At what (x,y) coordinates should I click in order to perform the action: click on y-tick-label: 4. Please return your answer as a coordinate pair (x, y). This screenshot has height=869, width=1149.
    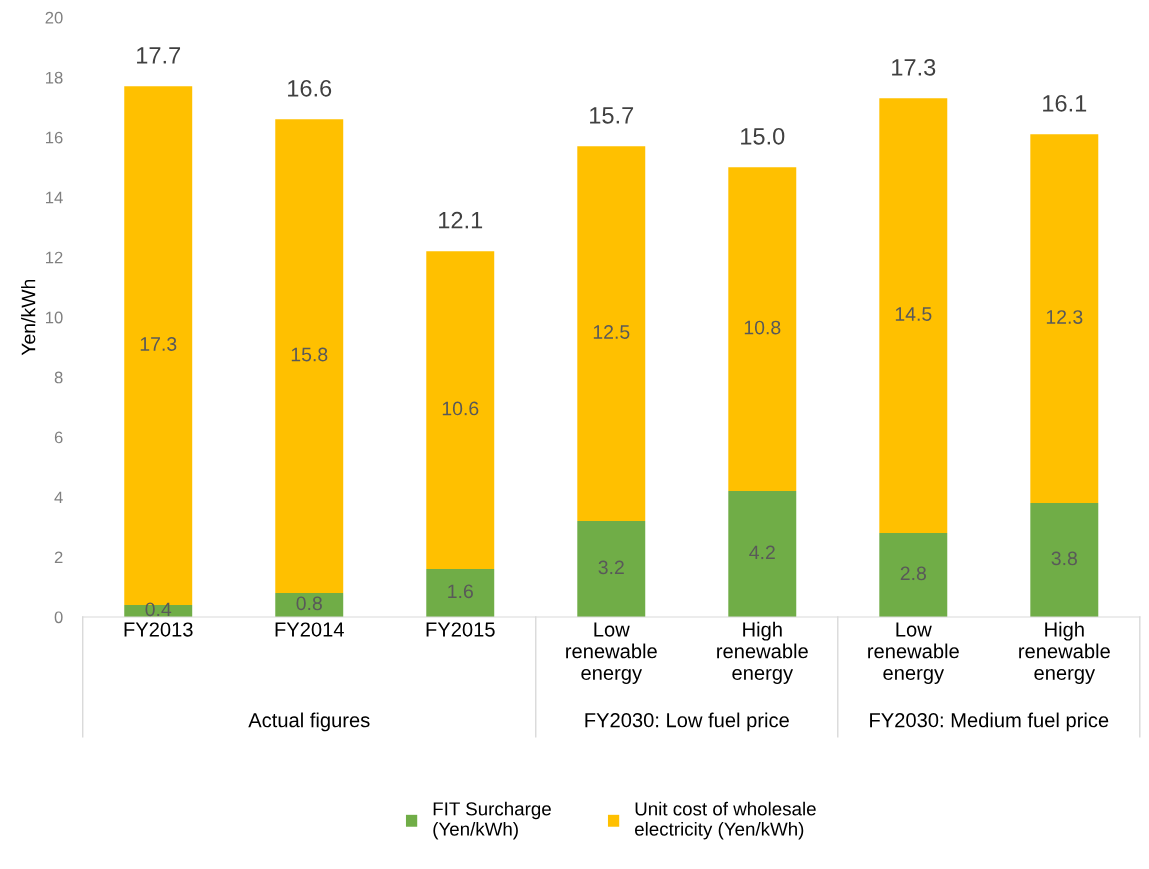
    Looking at the image, I should click on (58, 497).